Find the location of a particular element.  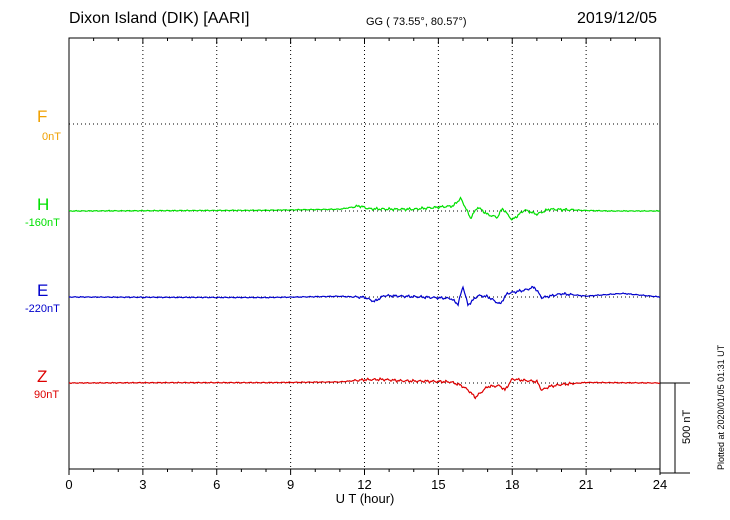

x-tick-label: 9 is located at coordinates (290, 484).